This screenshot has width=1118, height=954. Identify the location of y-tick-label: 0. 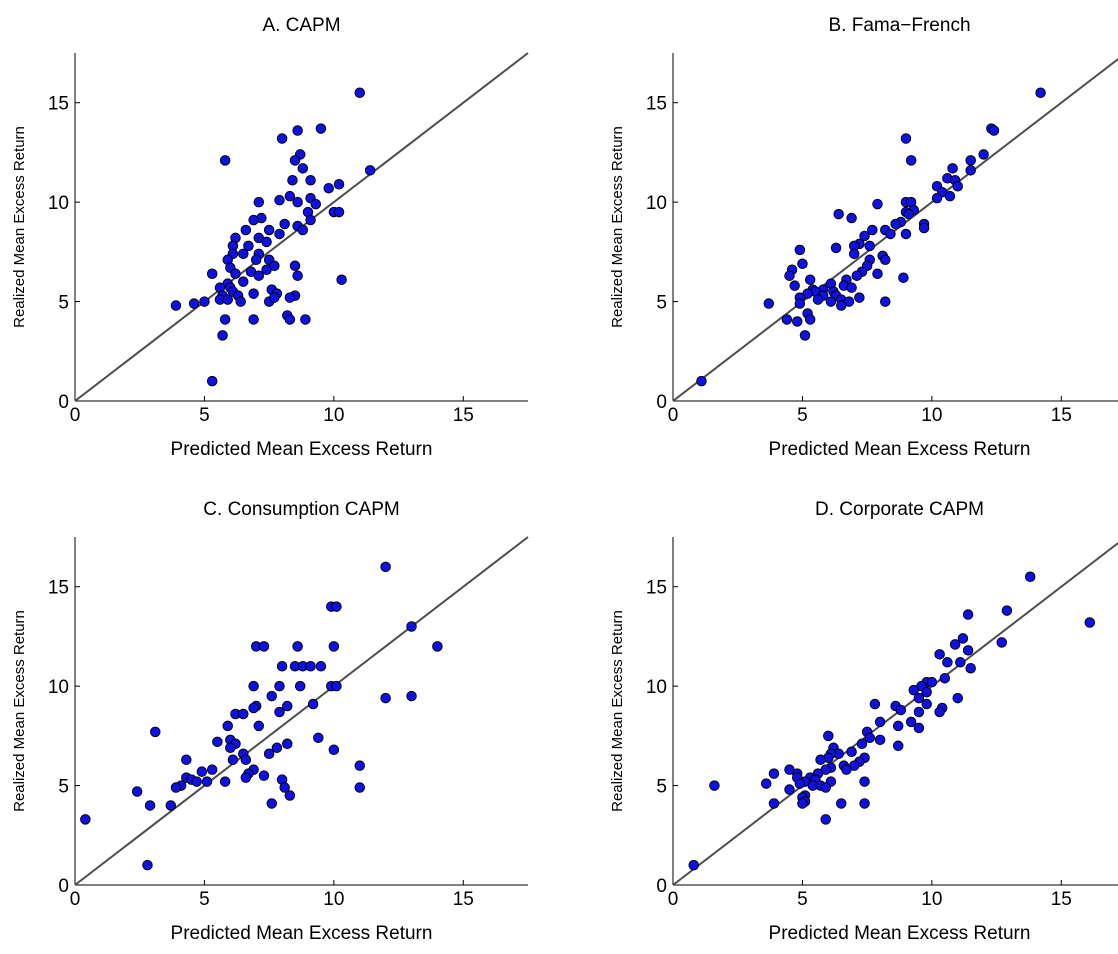
(63, 886).